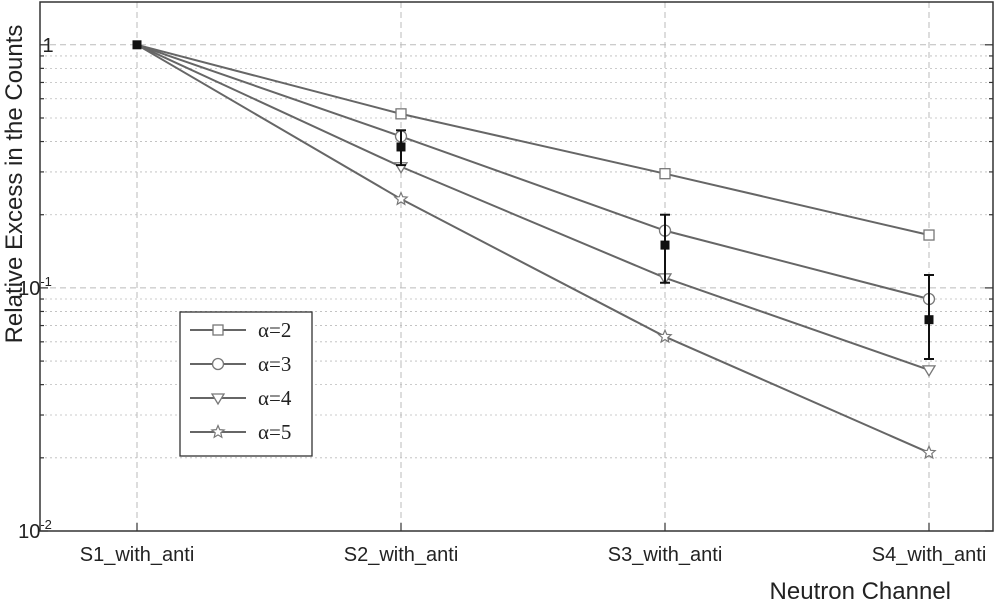  I want to click on x-axis-title: Neutron Channel, so click(860, 591).